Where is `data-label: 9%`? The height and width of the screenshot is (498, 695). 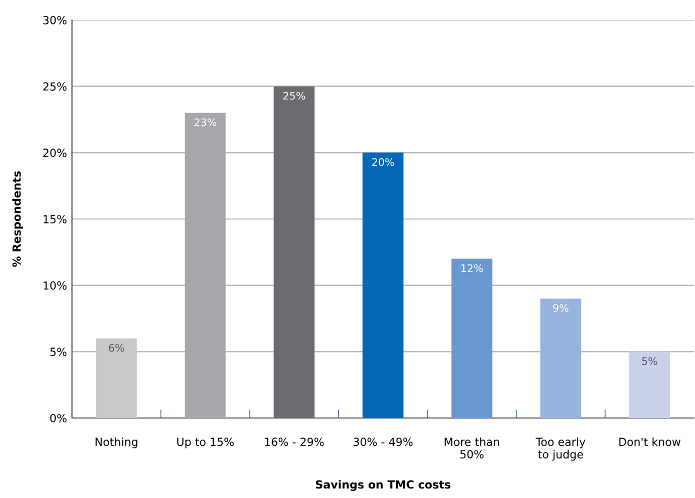
data-label: 9% is located at coordinates (560, 308).